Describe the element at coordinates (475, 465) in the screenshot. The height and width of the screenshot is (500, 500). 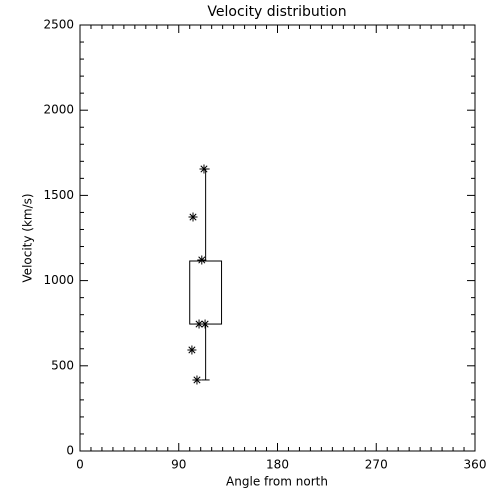
I see `x-tick-label: 360` at that location.